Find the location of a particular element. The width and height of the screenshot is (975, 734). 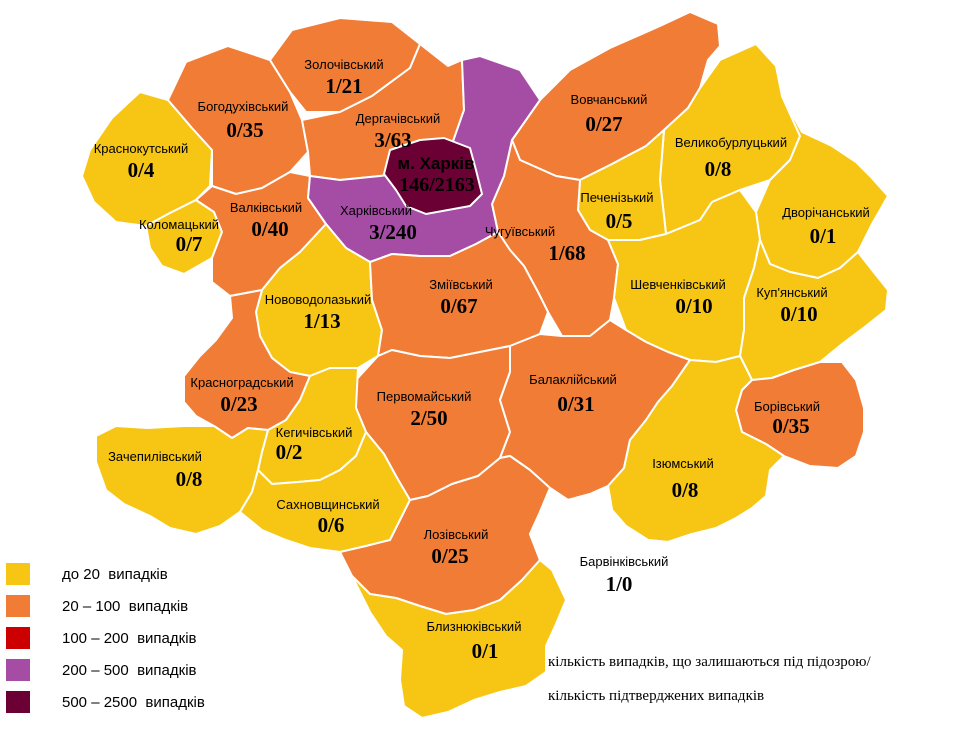

label-name-blyzniukivskyi: Близнюківський is located at coordinates (474, 626).